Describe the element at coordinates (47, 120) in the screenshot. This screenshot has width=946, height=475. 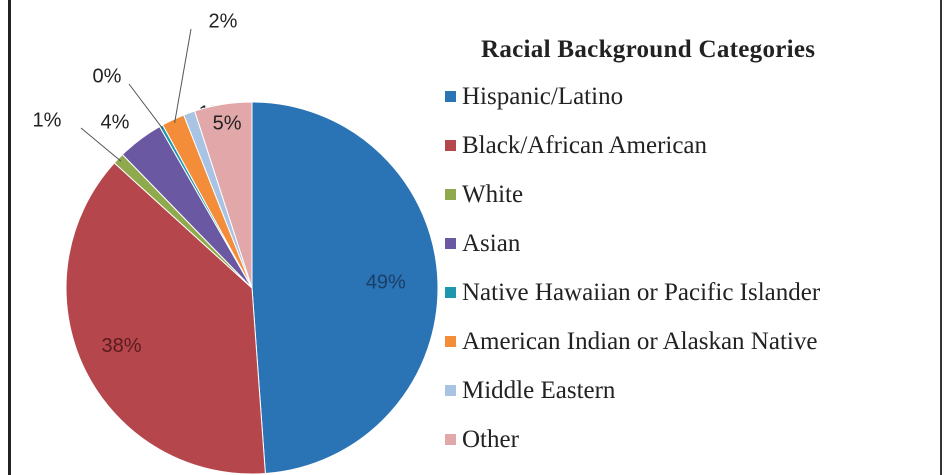
I see `data-label-white: 1%` at that location.